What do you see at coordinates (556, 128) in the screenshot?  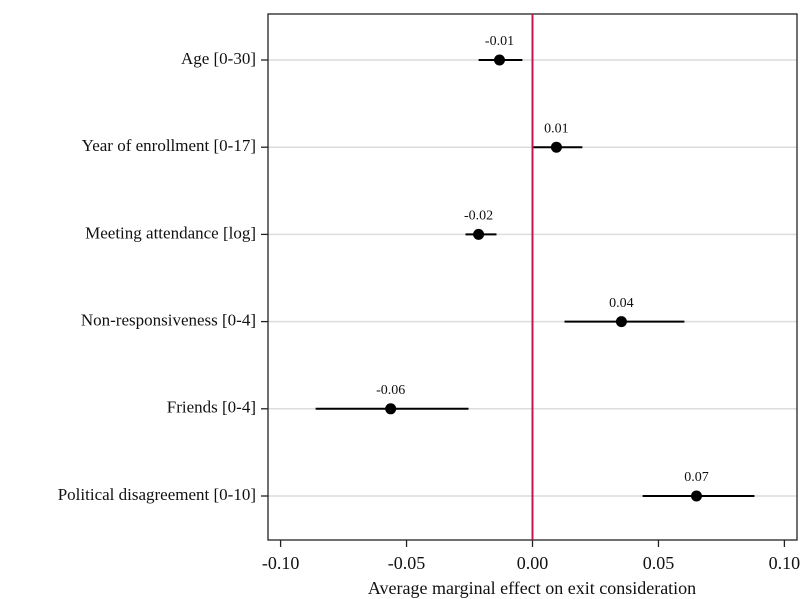 I see `value-label: 0.01` at bounding box center [556, 128].